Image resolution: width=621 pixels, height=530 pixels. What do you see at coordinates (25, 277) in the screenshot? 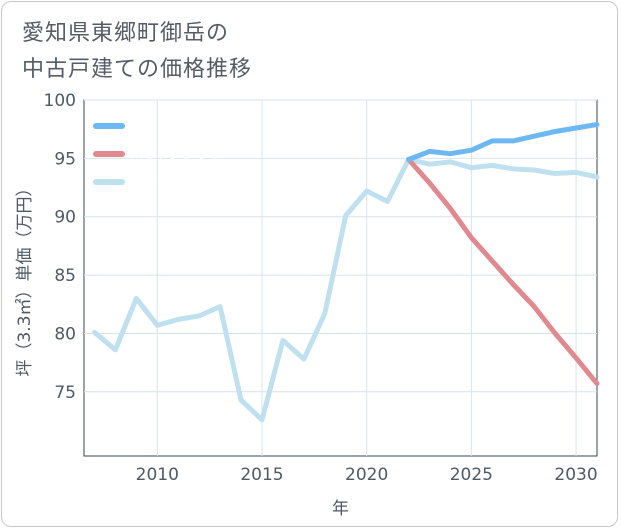
I see `y-axis-title: 坪（3.3㎡）単価（万円）` at bounding box center [25, 277].